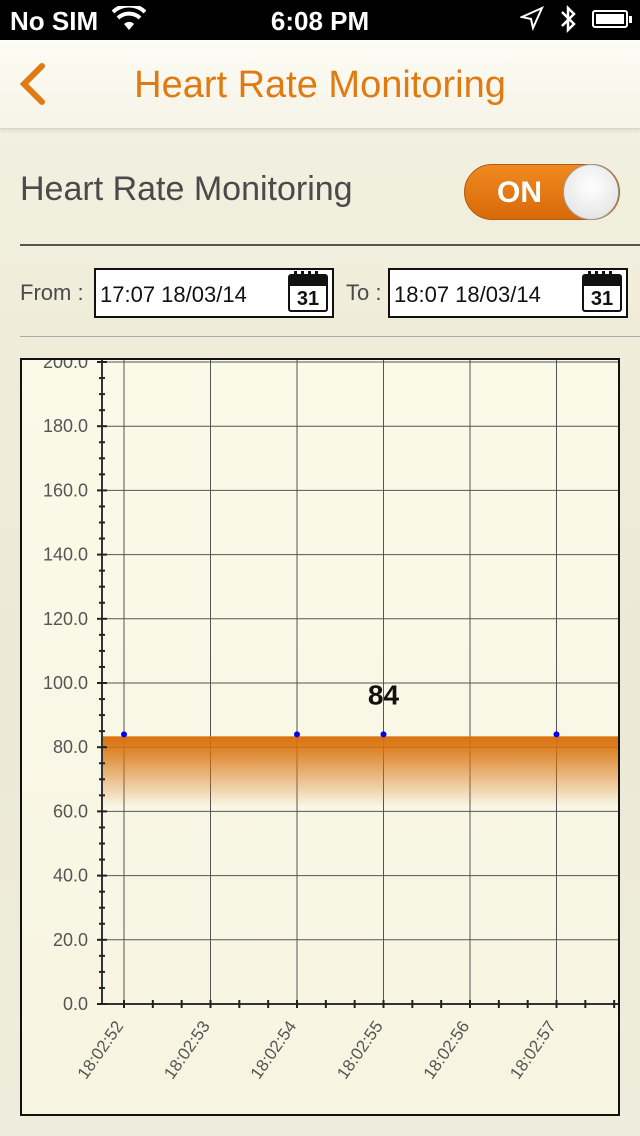  What do you see at coordinates (65, 683) in the screenshot?
I see `y-tick-label: 100.0` at bounding box center [65, 683].